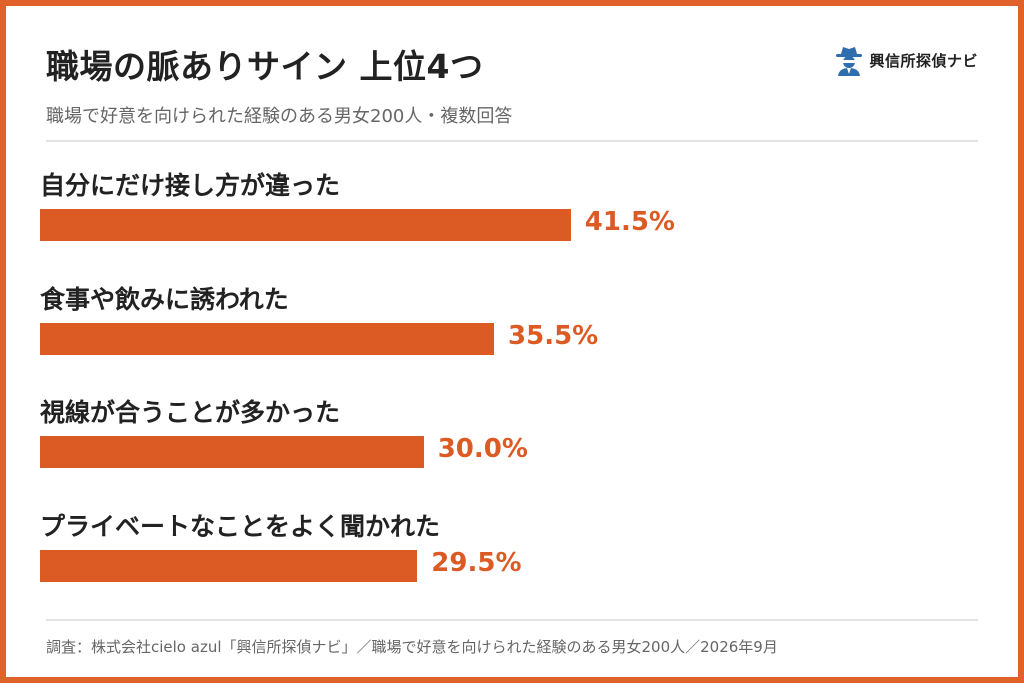 This screenshot has width=1024, height=689. I want to click on header-divider, so click(512, 141).